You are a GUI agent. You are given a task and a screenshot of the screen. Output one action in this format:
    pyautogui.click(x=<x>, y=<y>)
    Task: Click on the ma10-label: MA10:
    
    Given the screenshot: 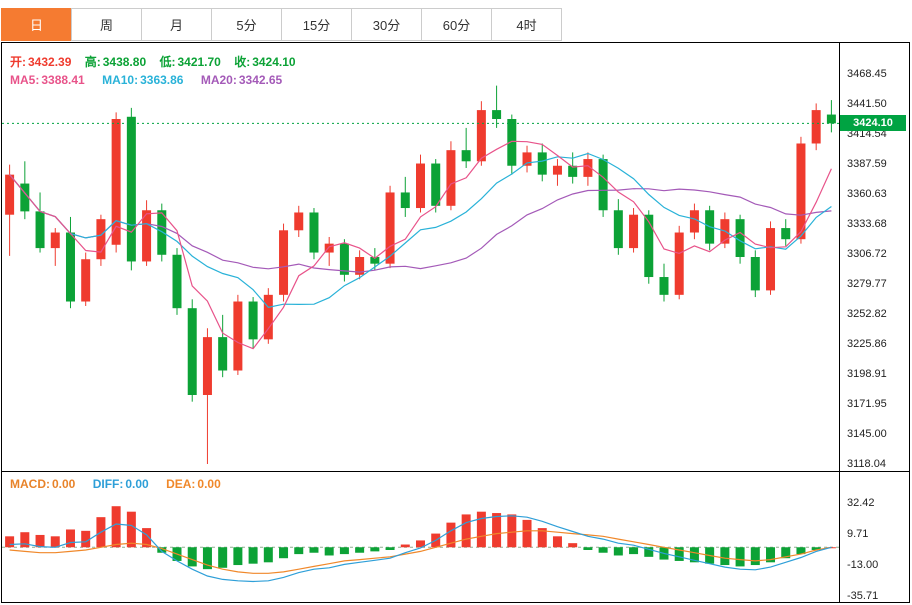 What is the action you would take?
    pyautogui.click(x=120, y=80)
    